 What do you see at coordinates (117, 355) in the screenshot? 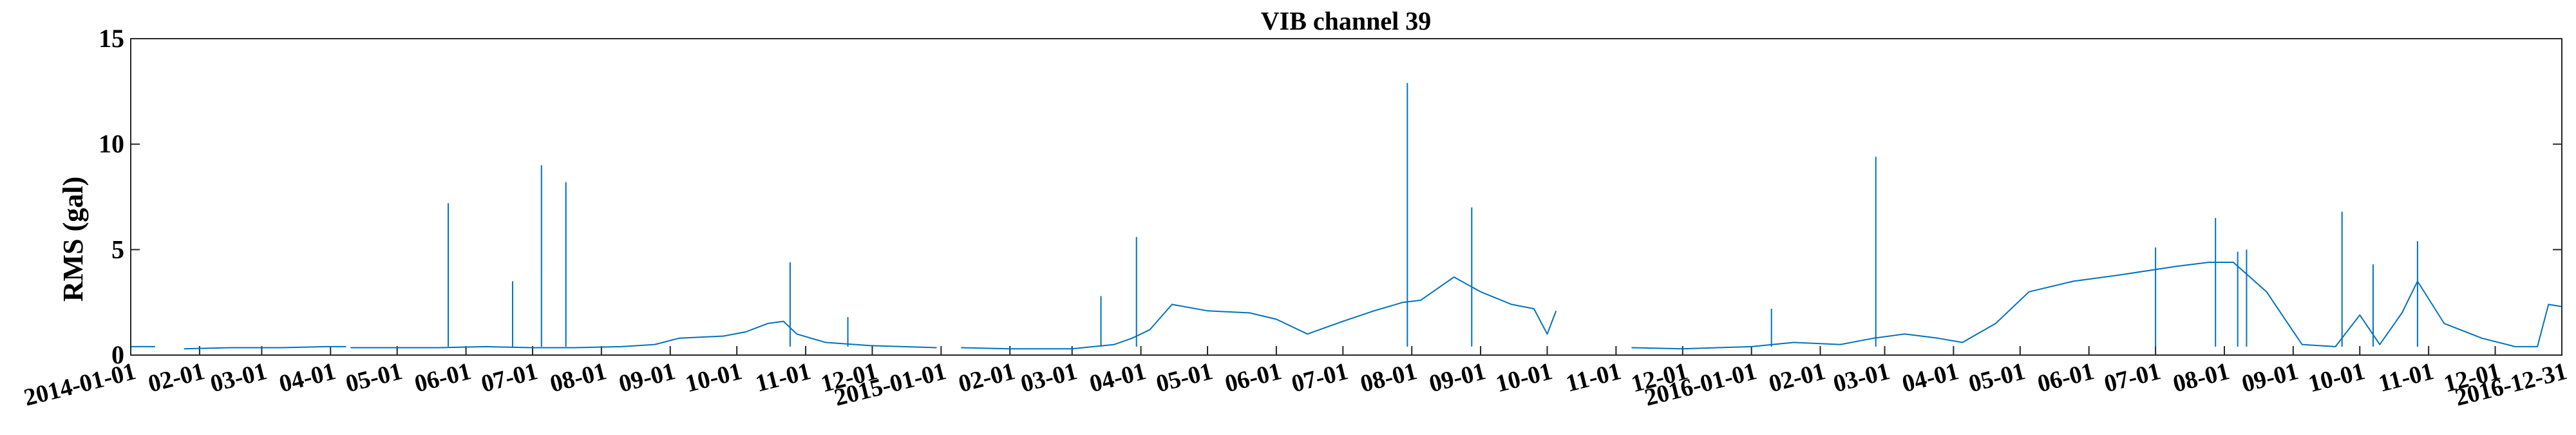
I see `y-tick-label: 0` at bounding box center [117, 355].